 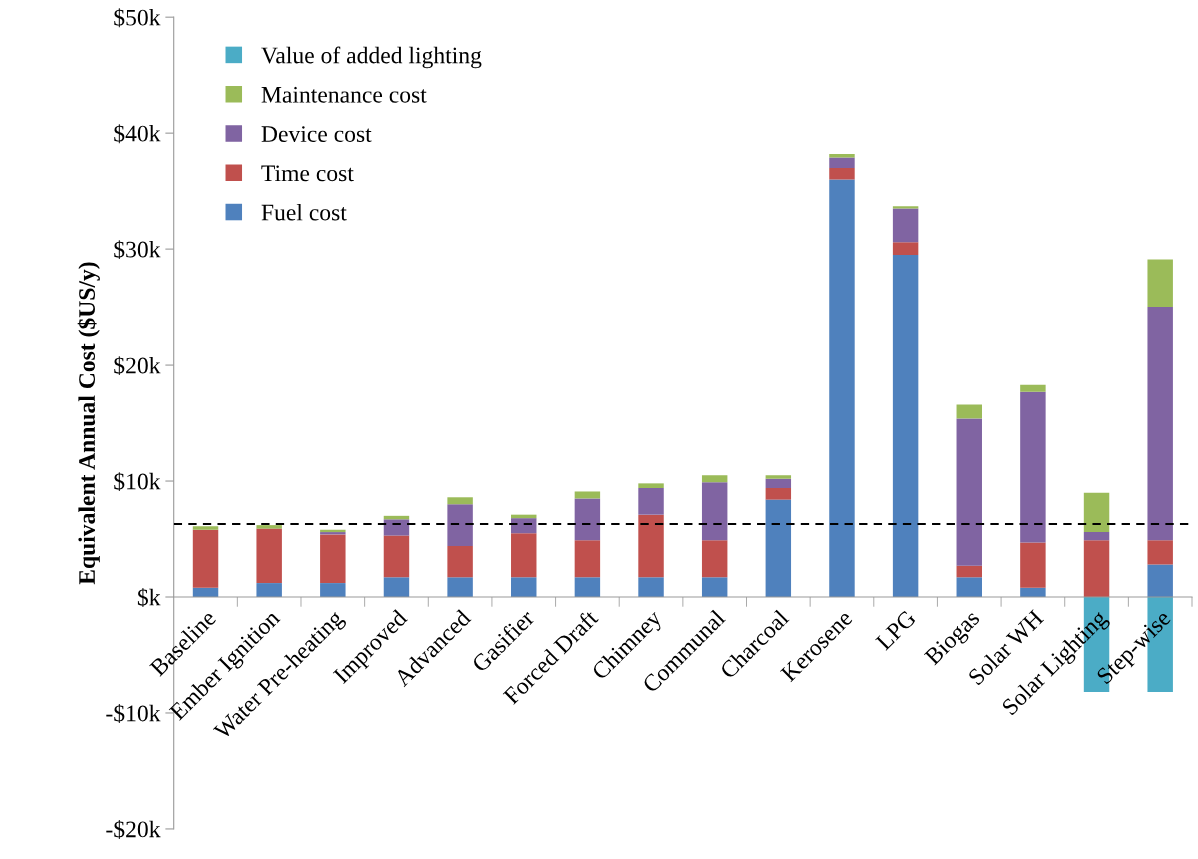 What do you see at coordinates (307, 173) in the screenshot?
I see `legend-label: Time cost` at bounding box center [307, 173].